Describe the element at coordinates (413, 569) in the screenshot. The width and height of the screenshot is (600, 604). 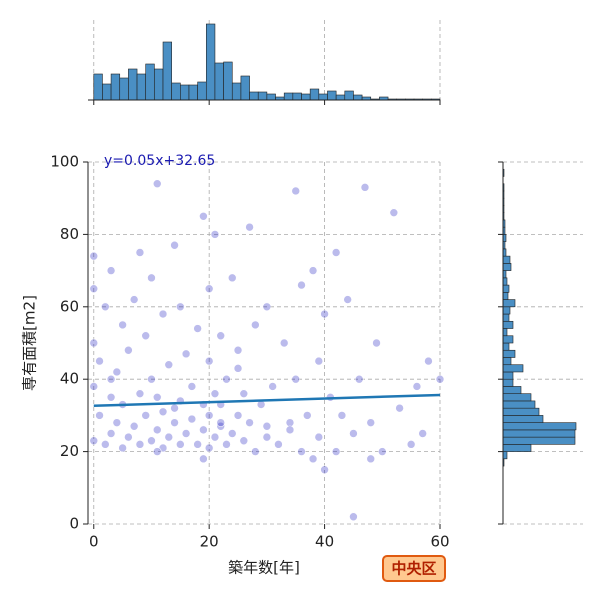
I see `badge: 中央区` at that location.